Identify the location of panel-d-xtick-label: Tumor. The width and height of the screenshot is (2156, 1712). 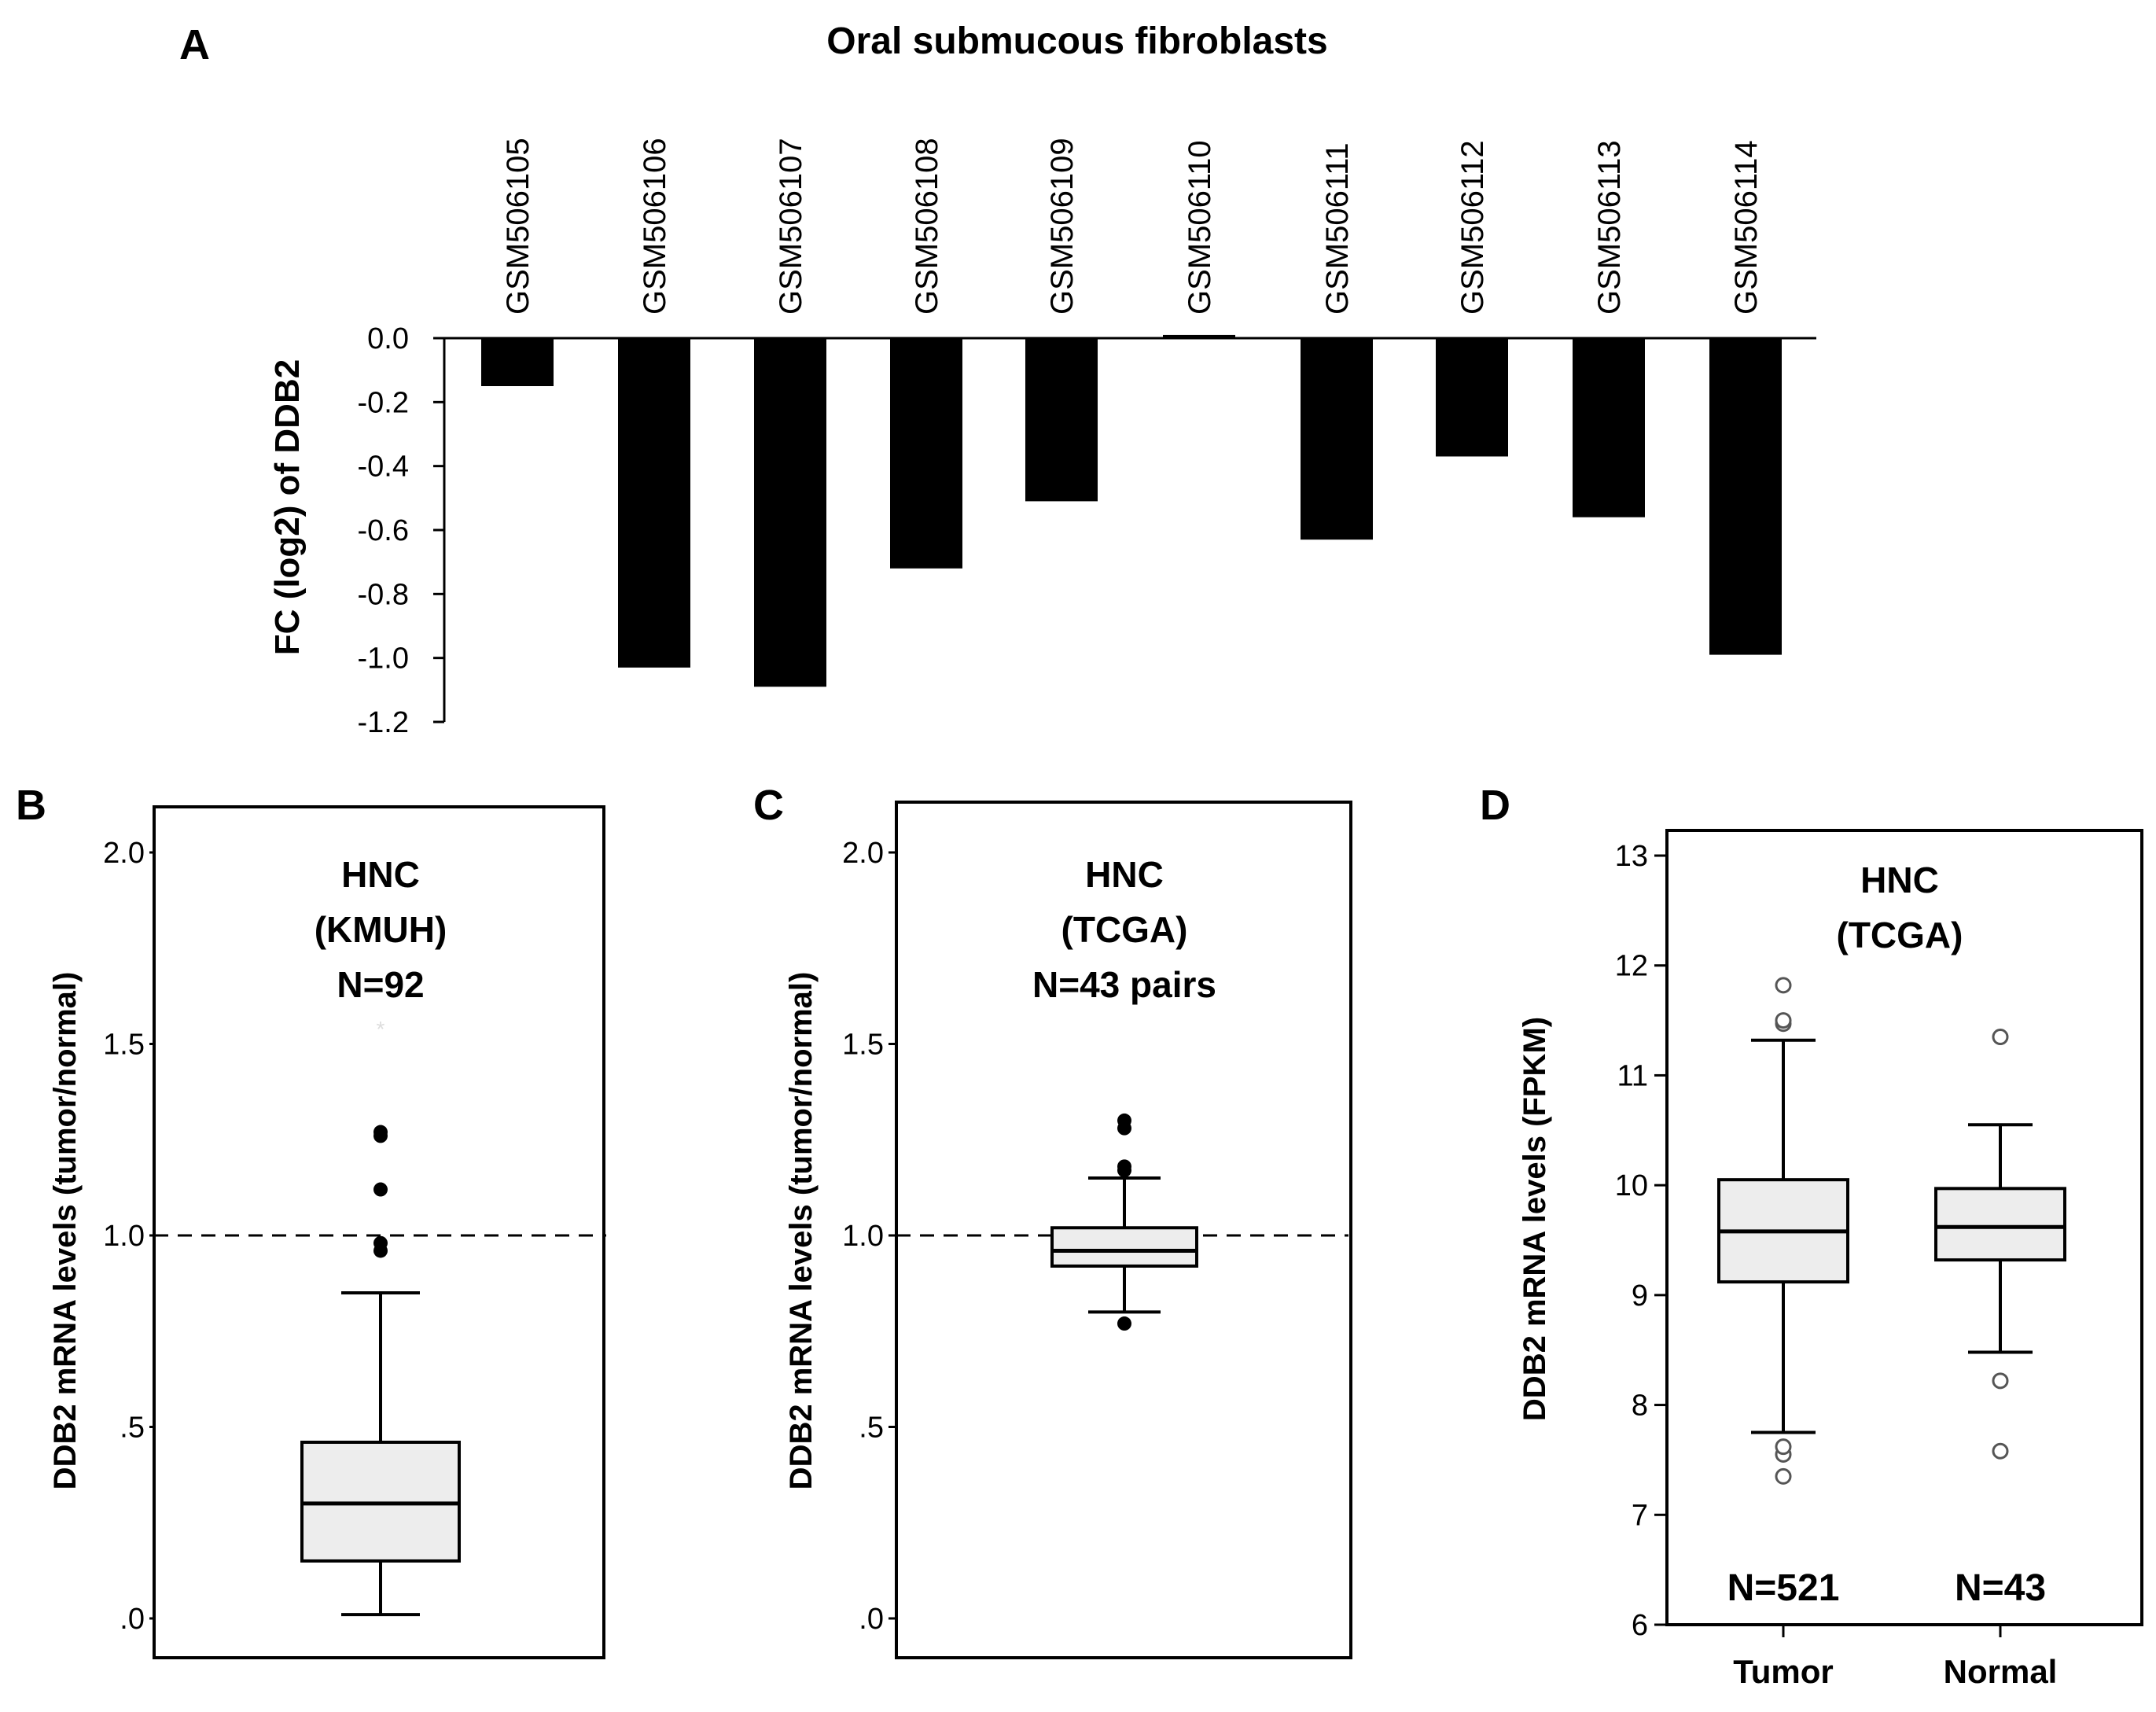
(1783, 1671).